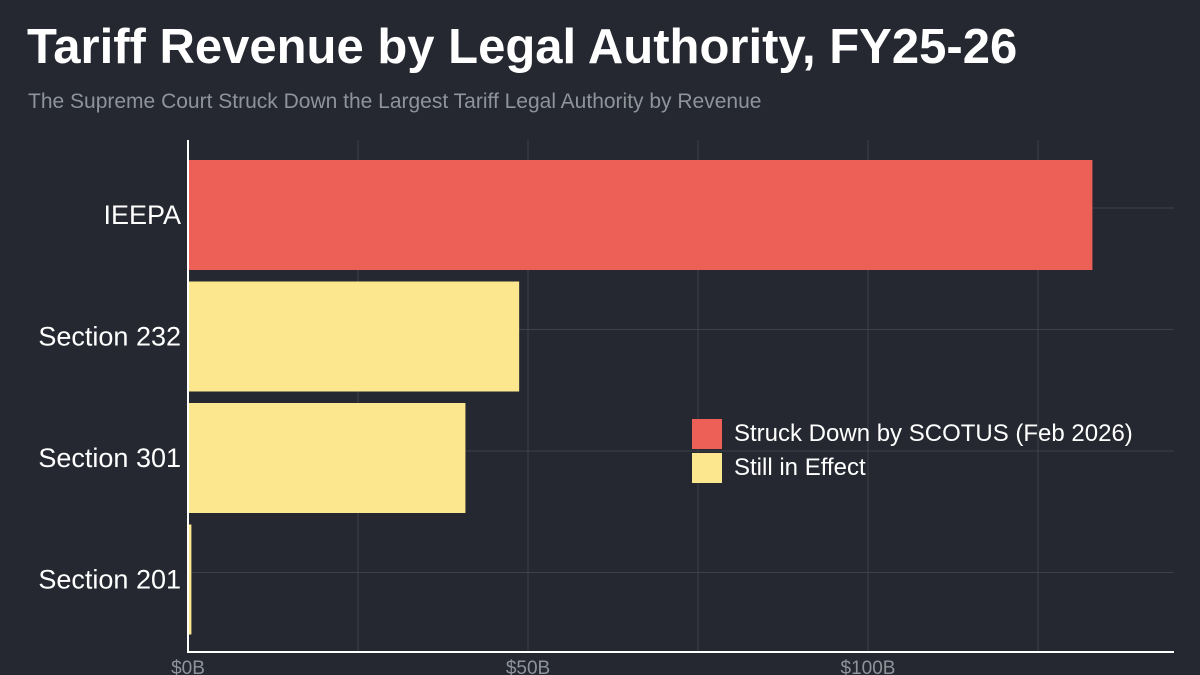 The image size is (1200, 675). I want to click on x-tick-label: $50B, so click(528, 666).